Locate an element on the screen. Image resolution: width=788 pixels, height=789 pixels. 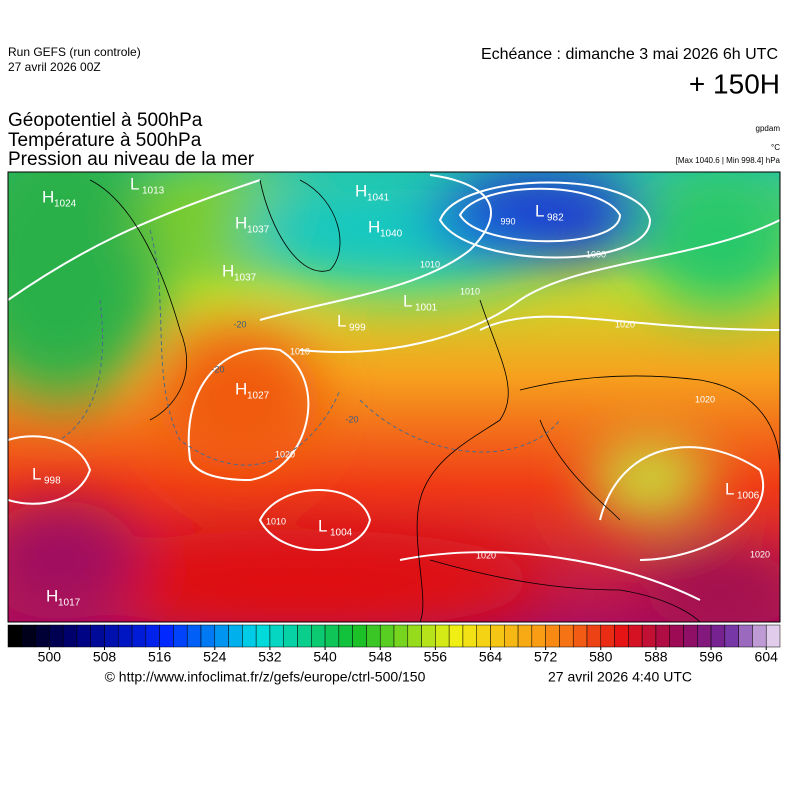
pressure-value: 982 is located at coordinates (555, 218).